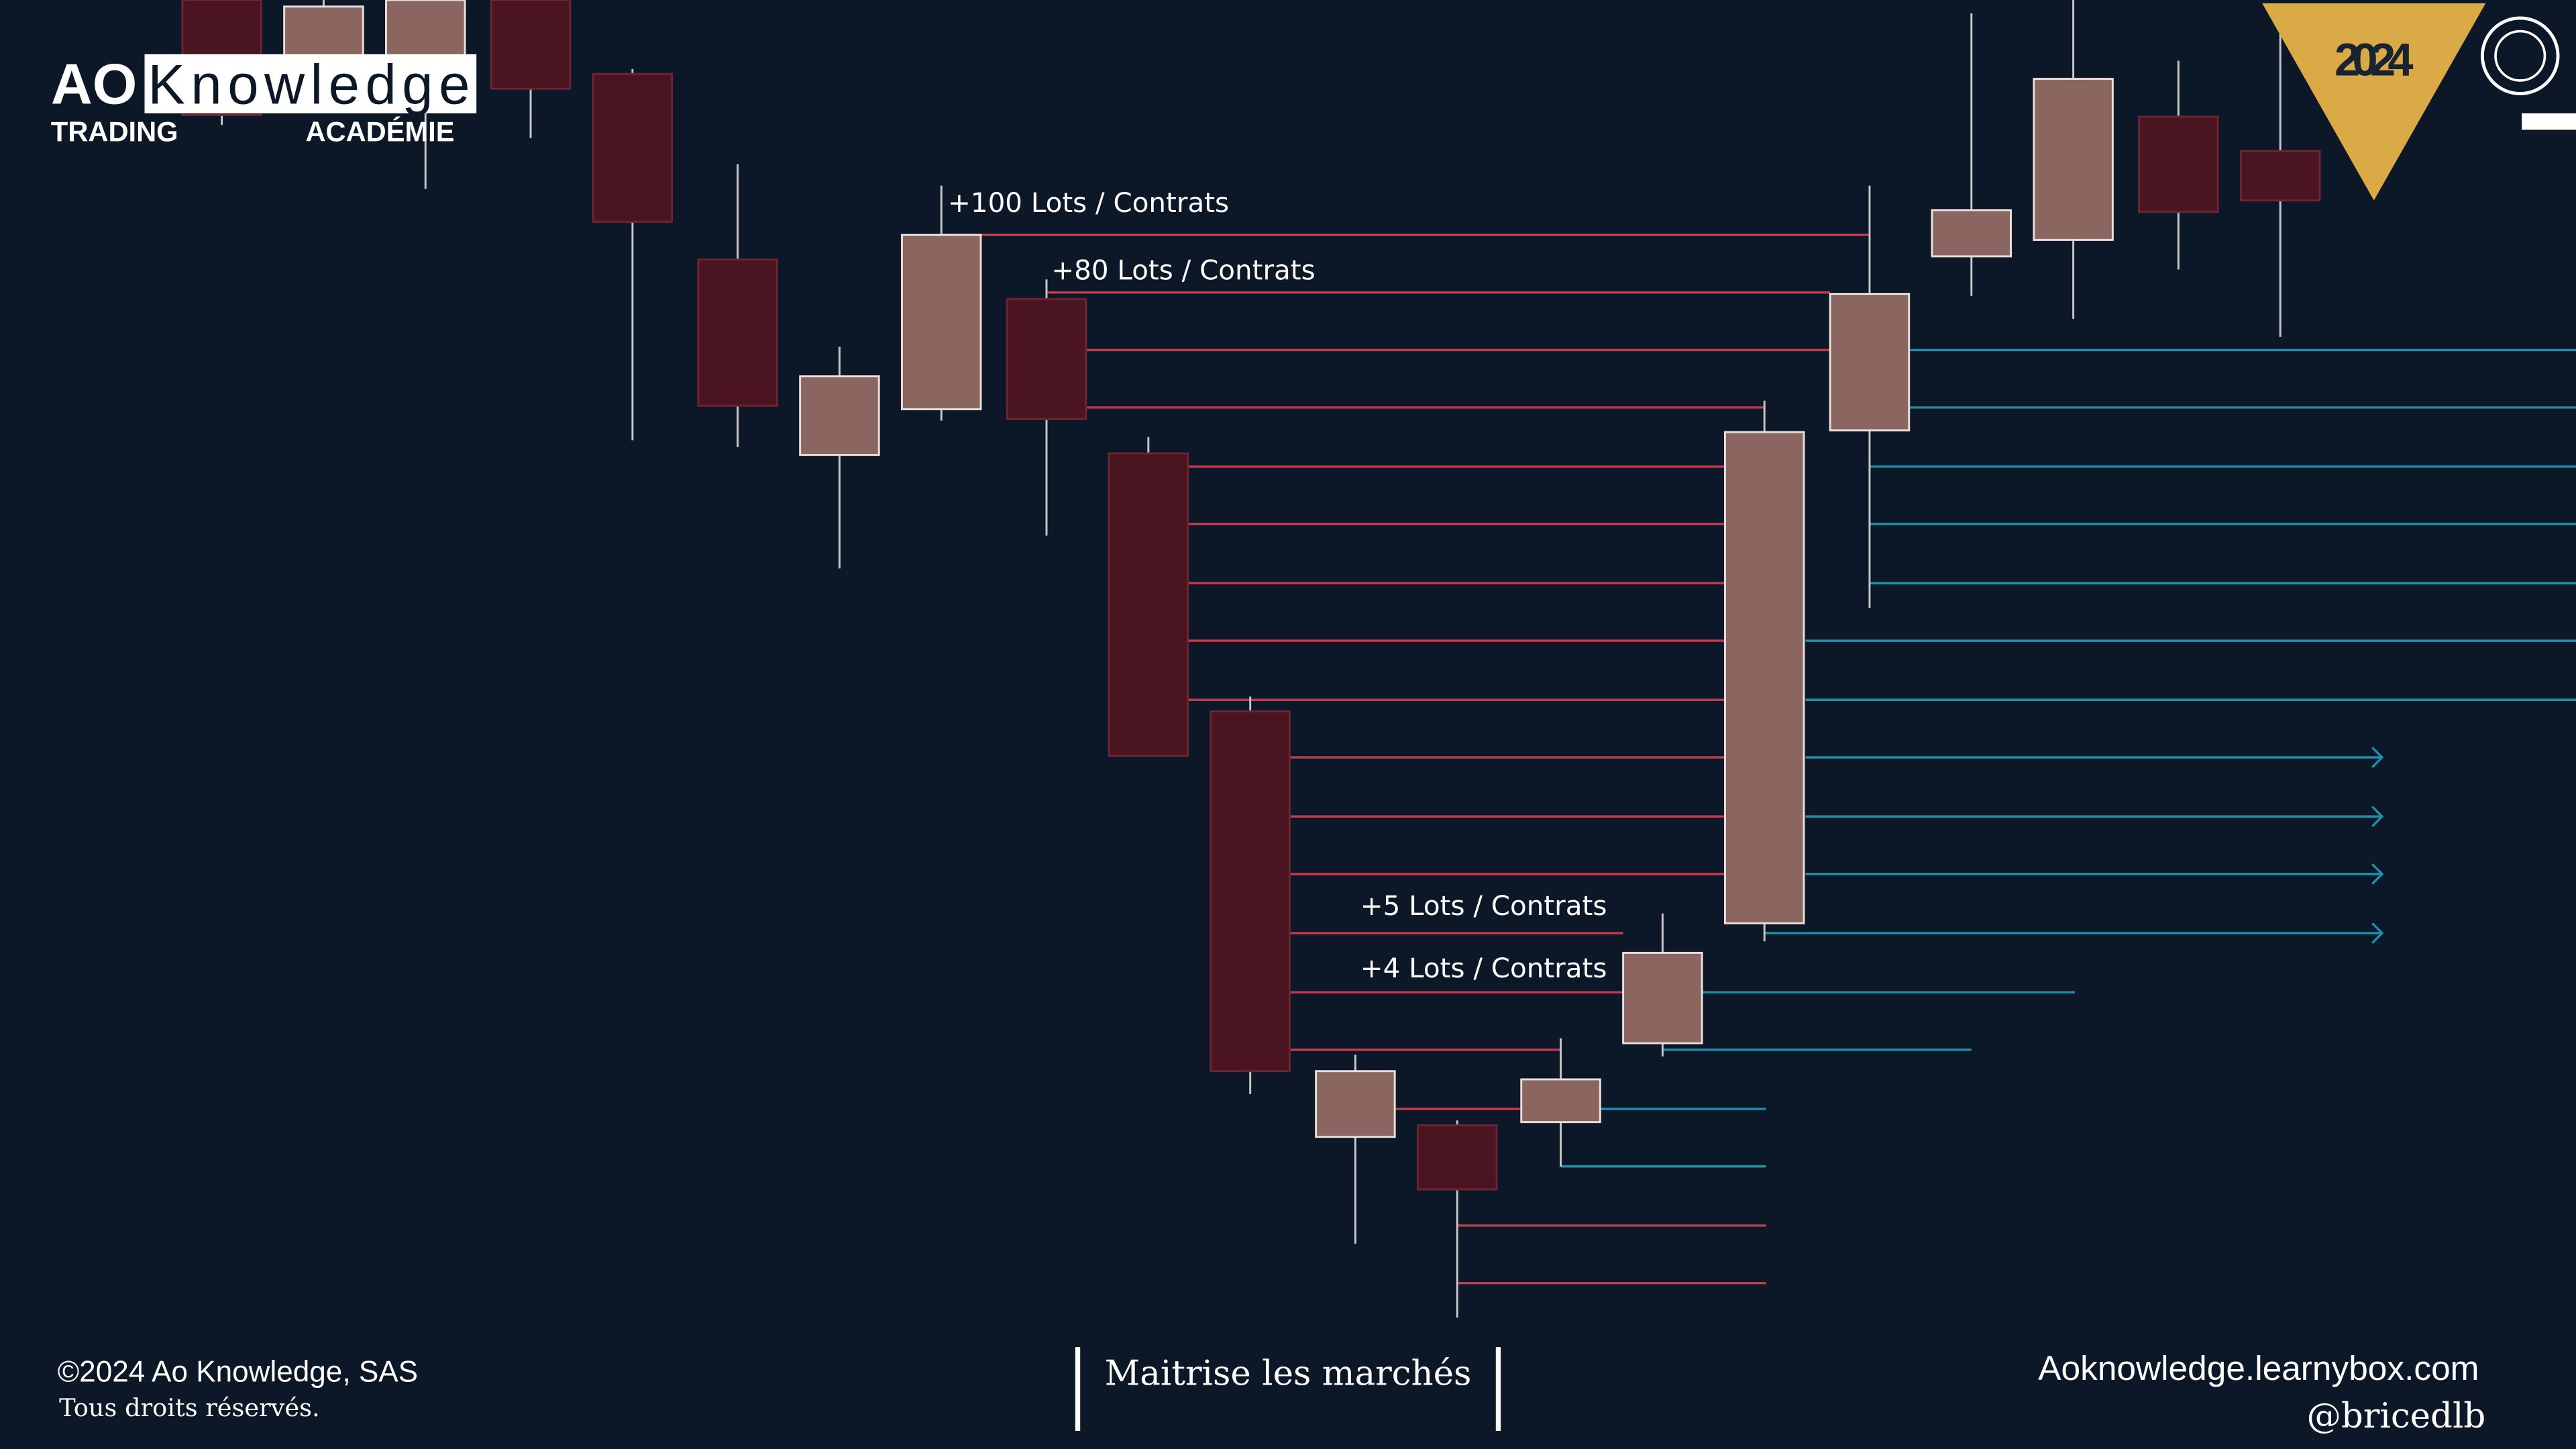  I want to click on rights: Tous droits réservés., so click(189, 1407).